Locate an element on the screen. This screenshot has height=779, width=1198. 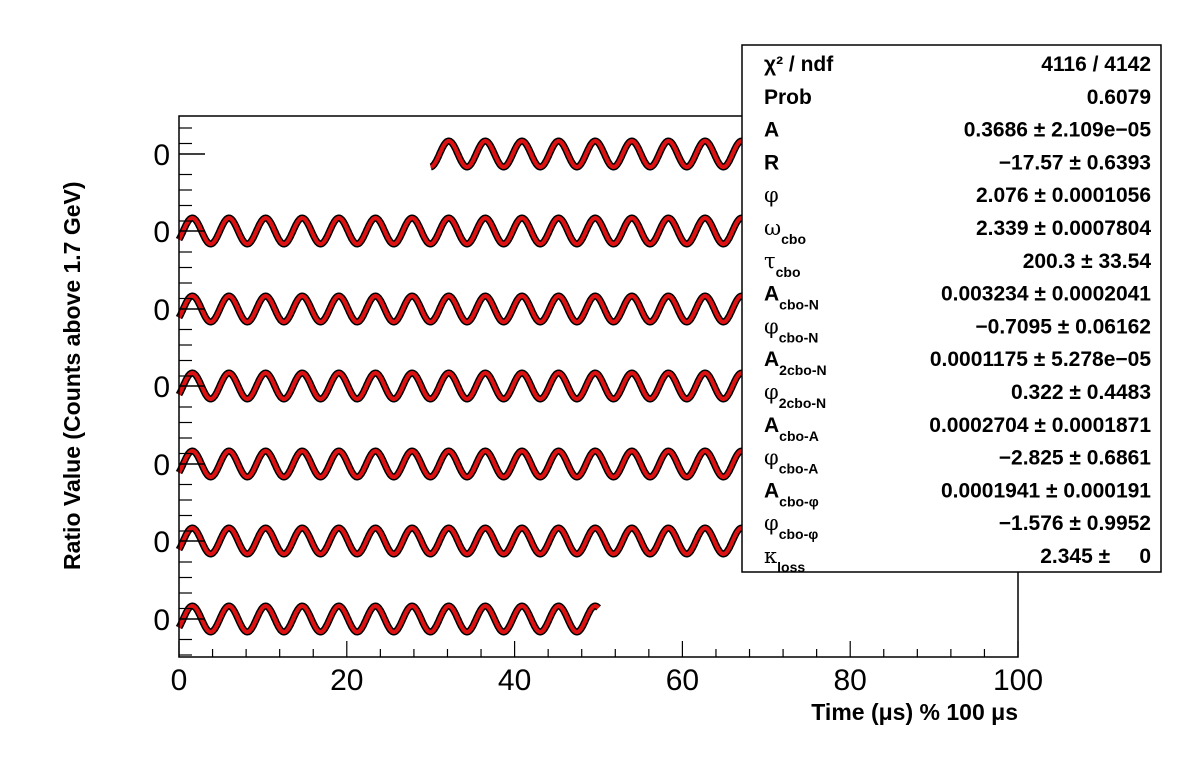
x-tick-label: 0 is located at coordinates (179, 680).